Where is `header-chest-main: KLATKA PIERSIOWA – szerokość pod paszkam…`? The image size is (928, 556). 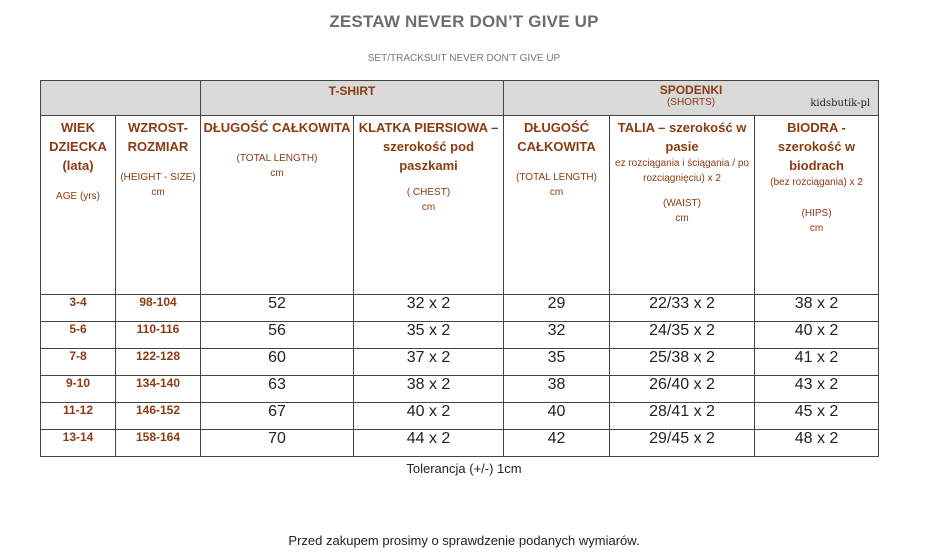 header-chest-main: KLATKA PIERSIOWA – szerokość pod paszkam… is located at coordinates (428, 146).